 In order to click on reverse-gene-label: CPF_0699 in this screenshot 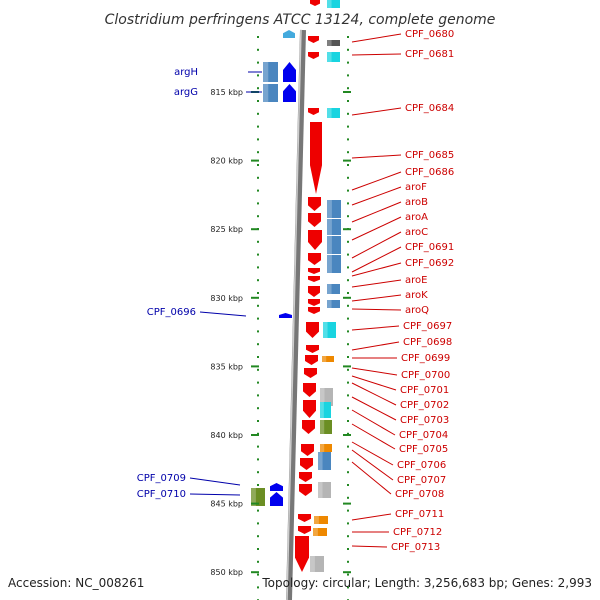, I will do `click(425, 358)`.